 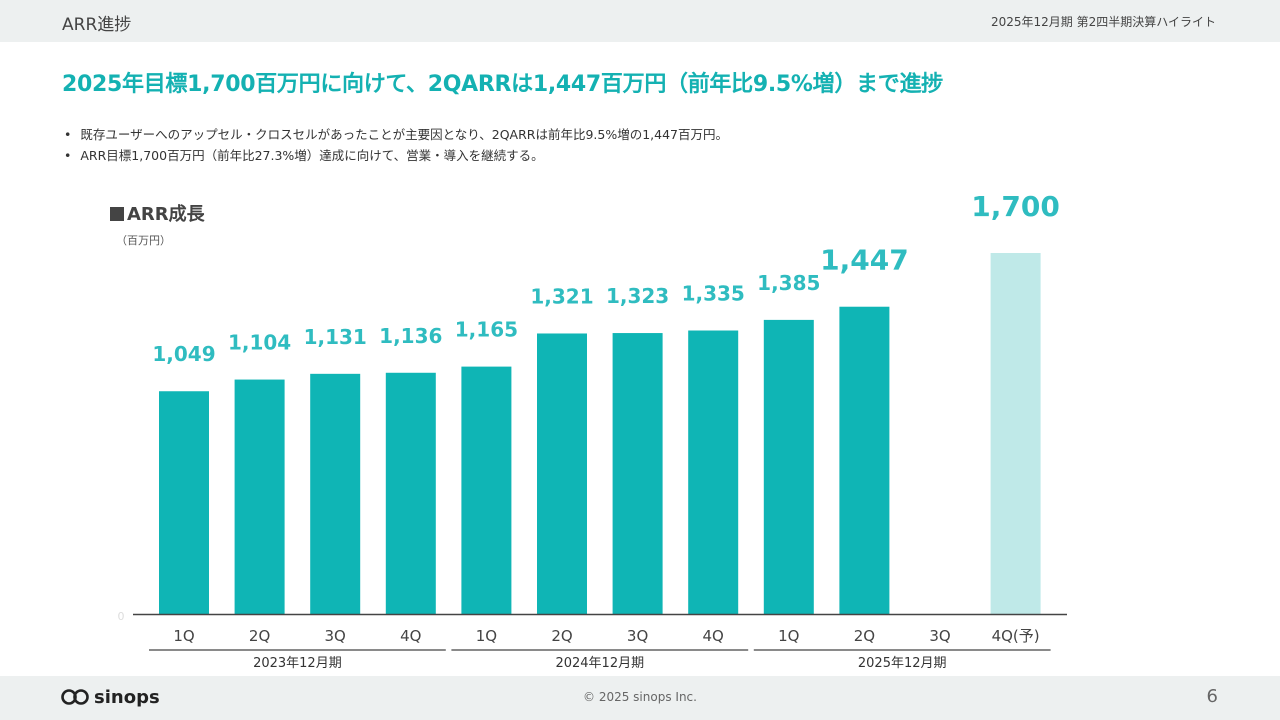 I want to click on data-label: 1,335, so click(x=713, y=294).